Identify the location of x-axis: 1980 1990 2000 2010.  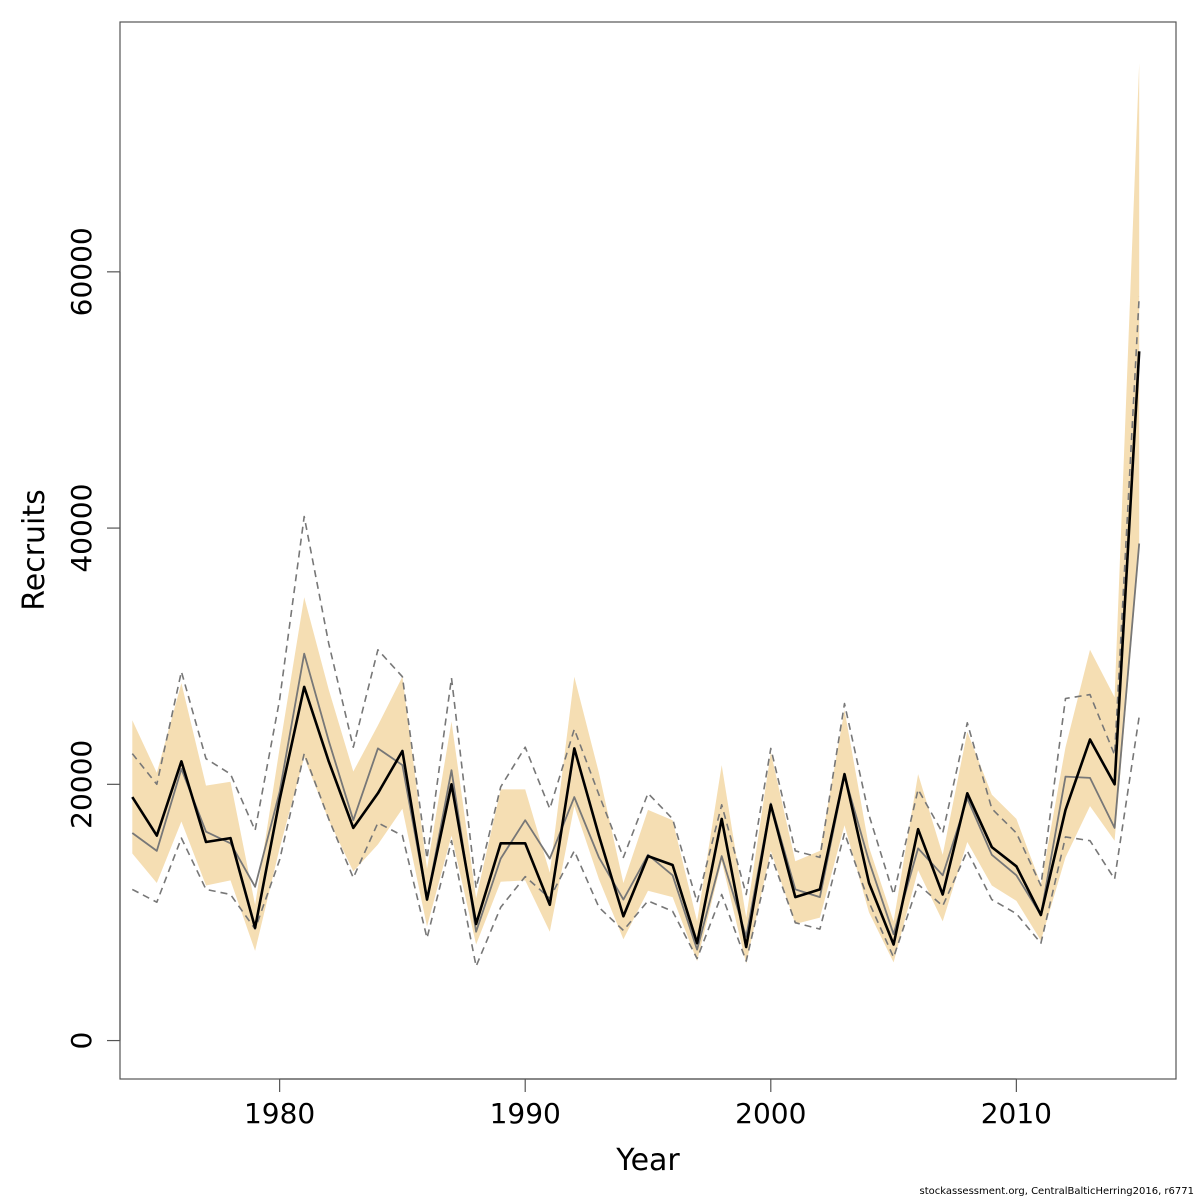
(648, 1104).